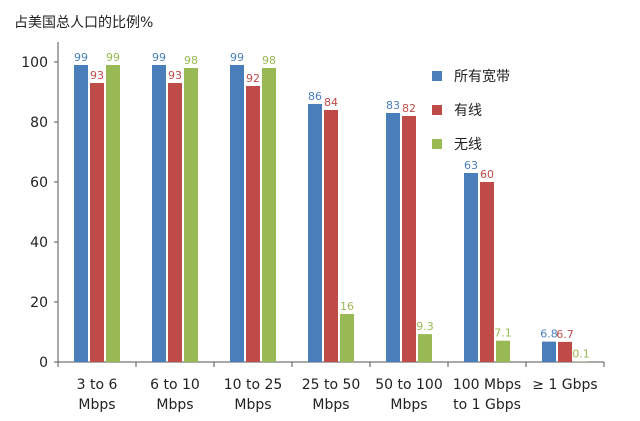  What do you see at coordinates (253, 78) in the screenshot?
I see `data-label: 92` at bounding box center [253, 78].